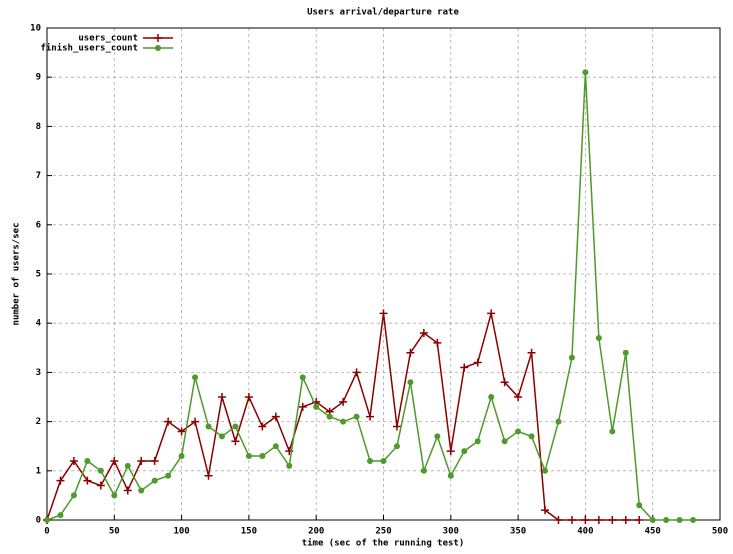 This screenshot has width=733, height=554. Describe the element at coordinates (181, 532) in the screenshot. I see `x-tick-label: 100` at that location.